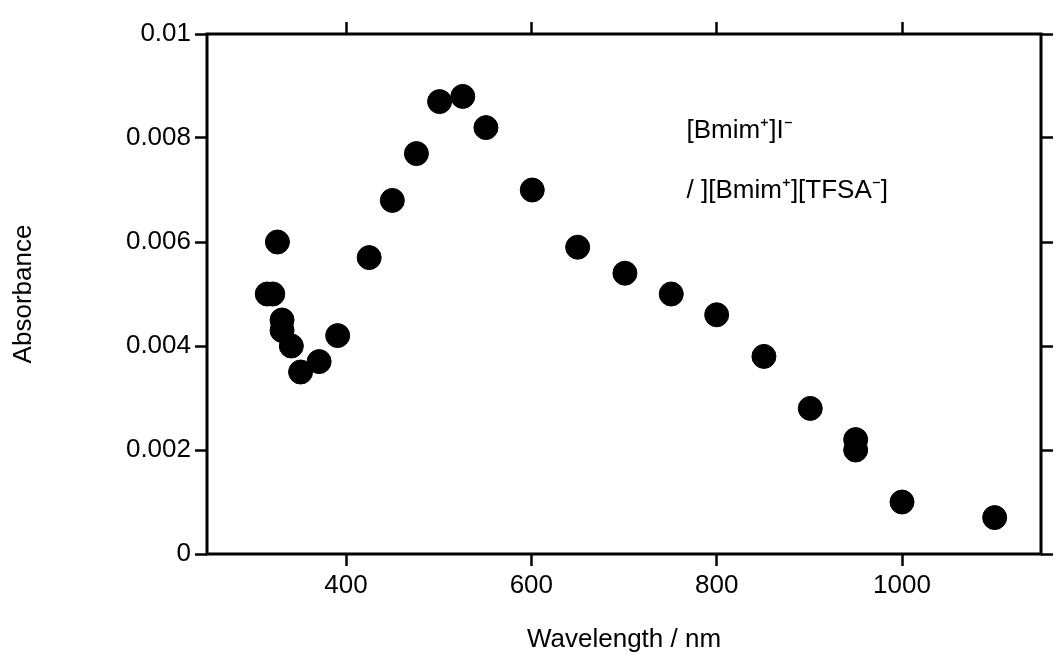  What do you see at coordinates (21, 294) in the screenshot?
I see `y-axis-title: Absorbance` at bounding box center [21, 294].